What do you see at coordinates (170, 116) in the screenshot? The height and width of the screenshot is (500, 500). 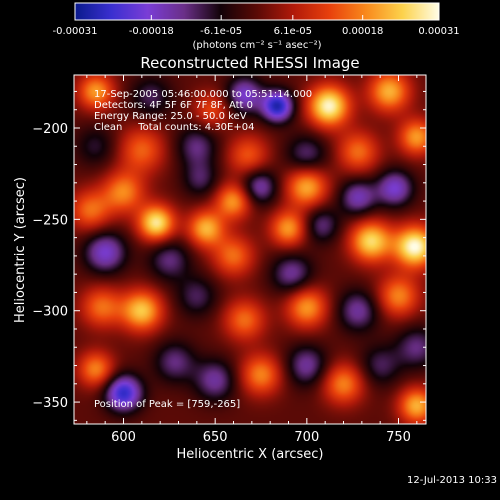 I see `annotation-energy-range: Energy Range: 25.0 - 50.0 keV` at bounding box center [170, 116].